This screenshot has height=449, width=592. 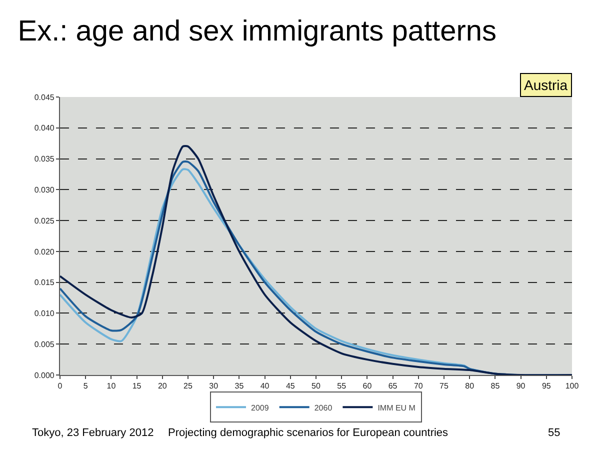 What do you see at coordinates (546, 85) in the screenshot?
I see `text: Austria` at bounding box center [546, 85].